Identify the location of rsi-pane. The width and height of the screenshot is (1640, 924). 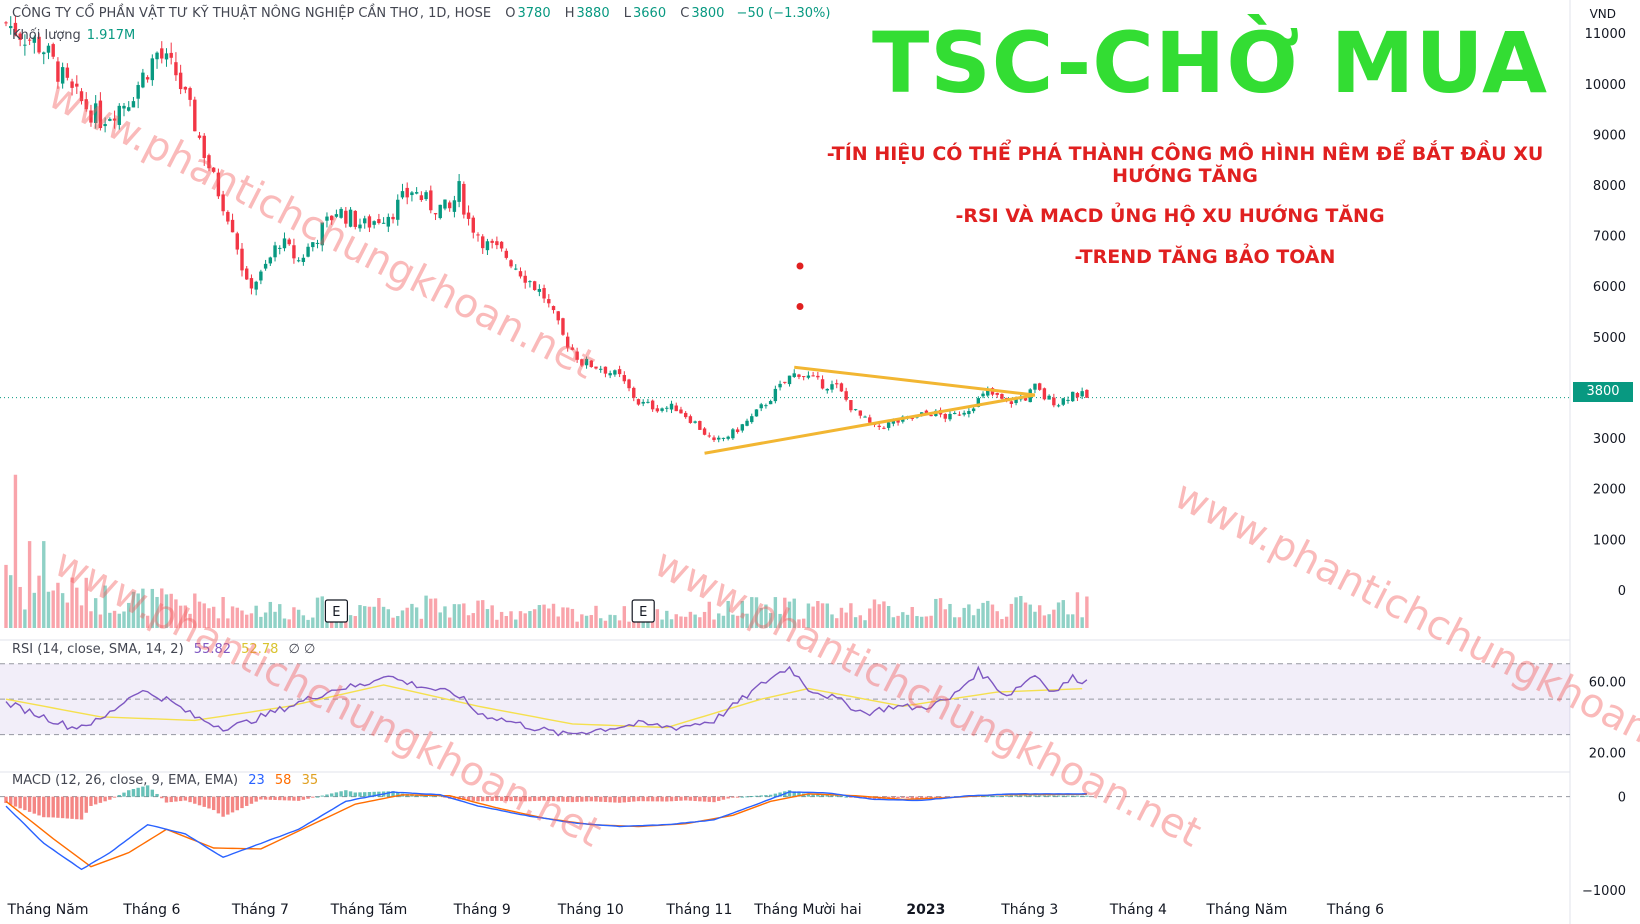
(785, 700).